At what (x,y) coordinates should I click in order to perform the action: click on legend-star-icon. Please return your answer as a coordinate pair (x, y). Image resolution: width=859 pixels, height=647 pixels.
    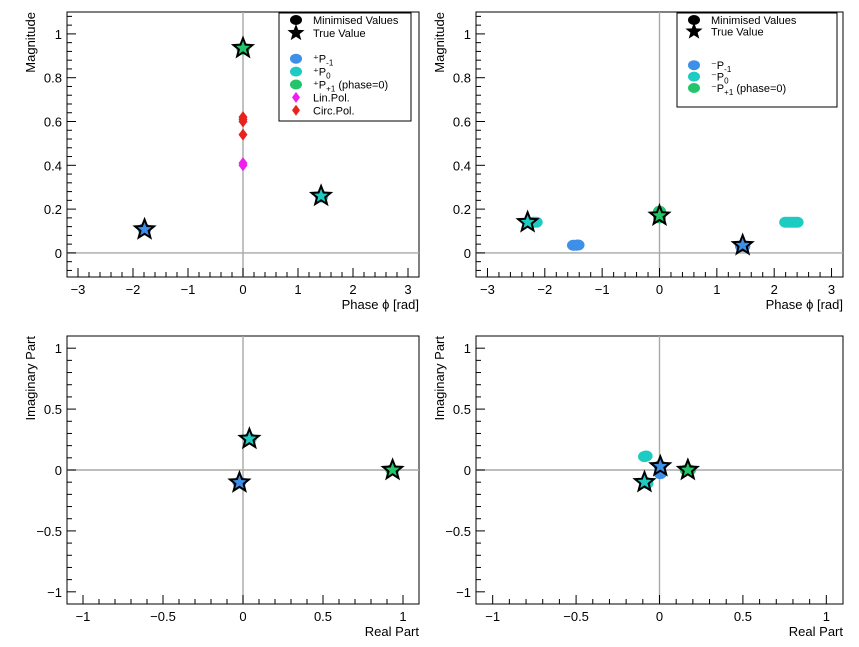
    Looking at the image, I should click on (694, 30).